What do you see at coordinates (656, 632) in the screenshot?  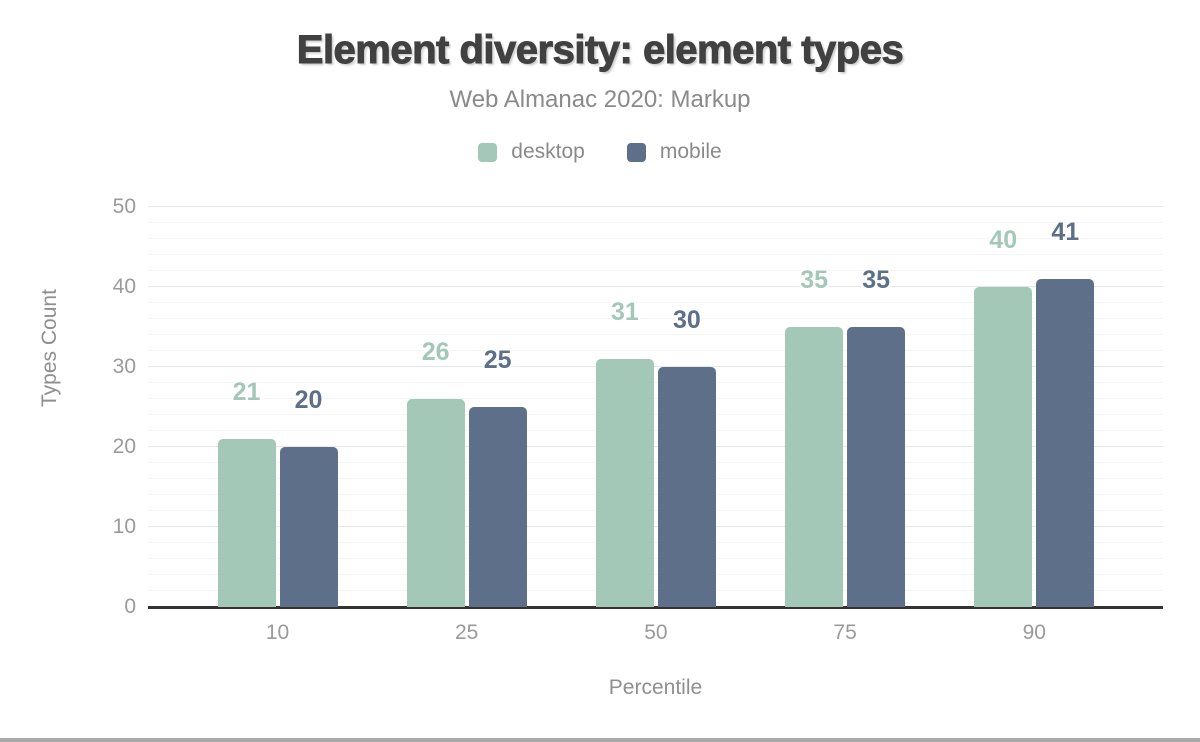 I see `x-tick-label: 50` at bounding box center [656, 632].